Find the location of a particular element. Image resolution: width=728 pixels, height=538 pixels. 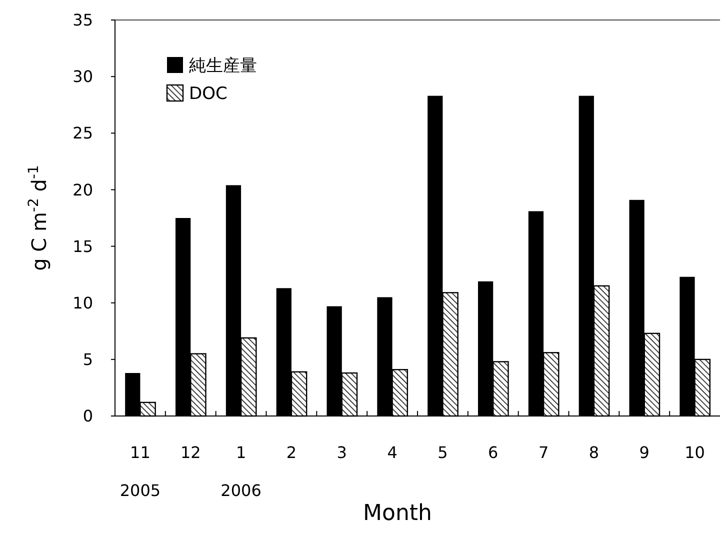

y-tick-label: 20 is located at coordinates (82, 190).